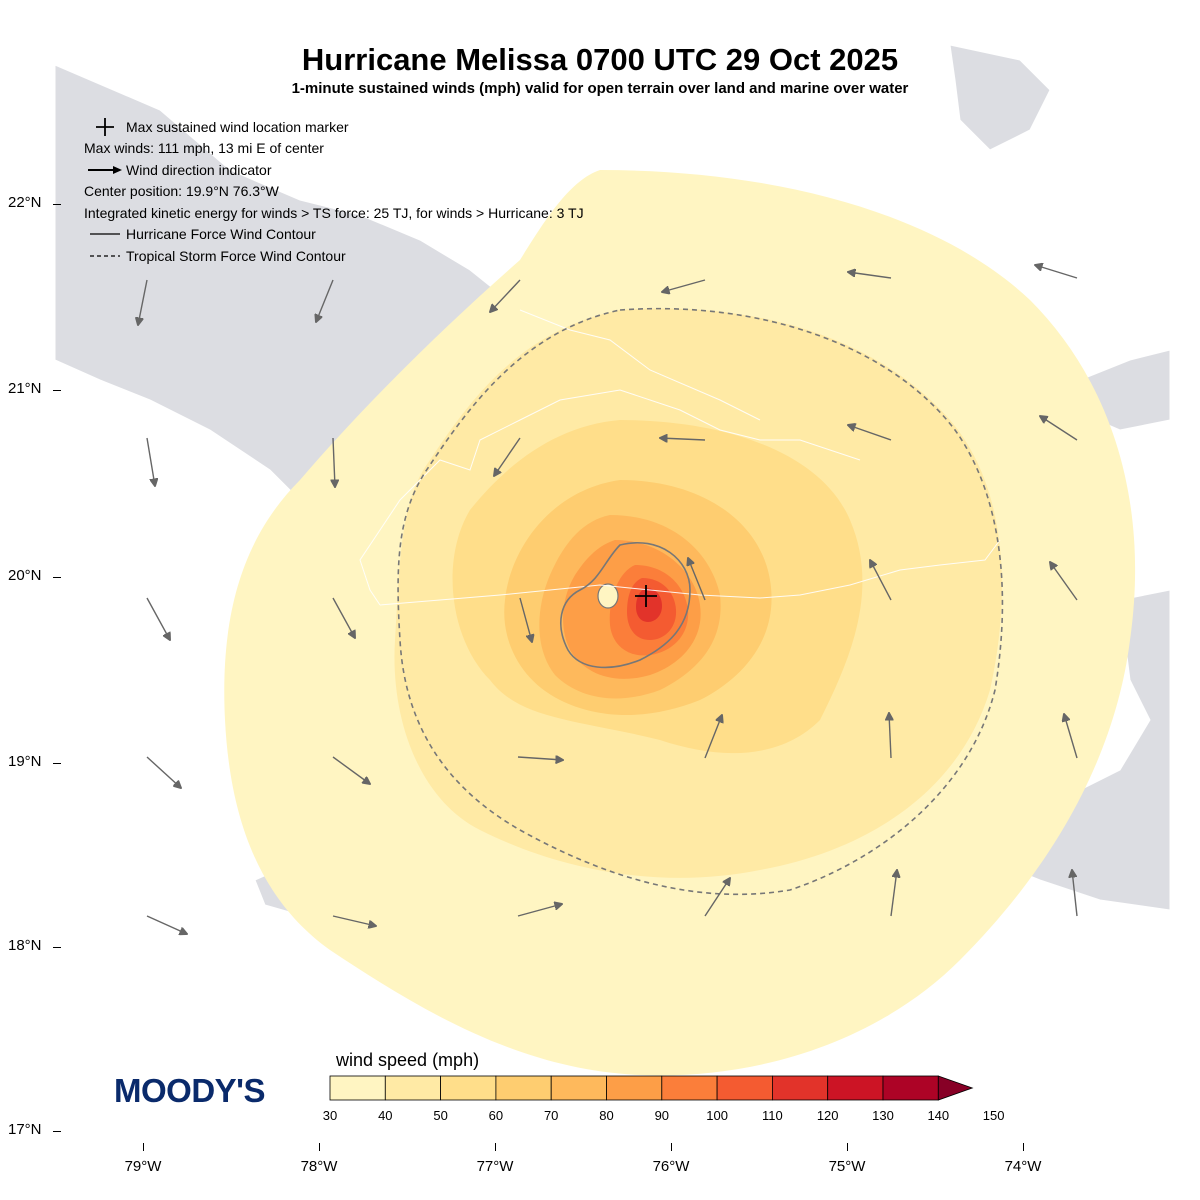  Describe the element at coordinates (25, 388) in the screenshot. I see `lat-label: 21°N` at that location.